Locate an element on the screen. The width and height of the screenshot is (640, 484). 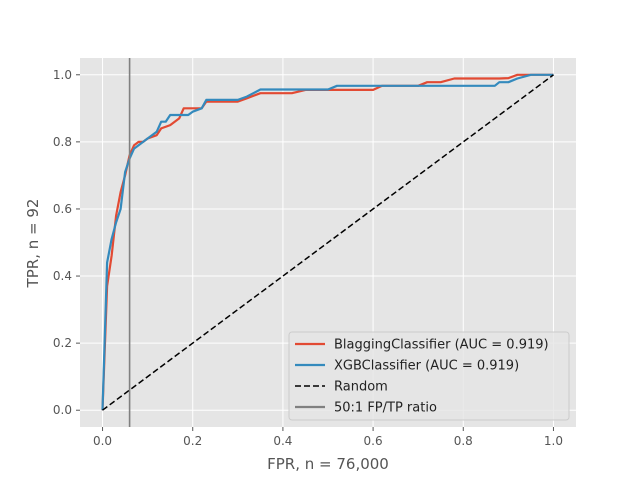
x-tick-label: 0.2 is located at coordinates (192, 441).